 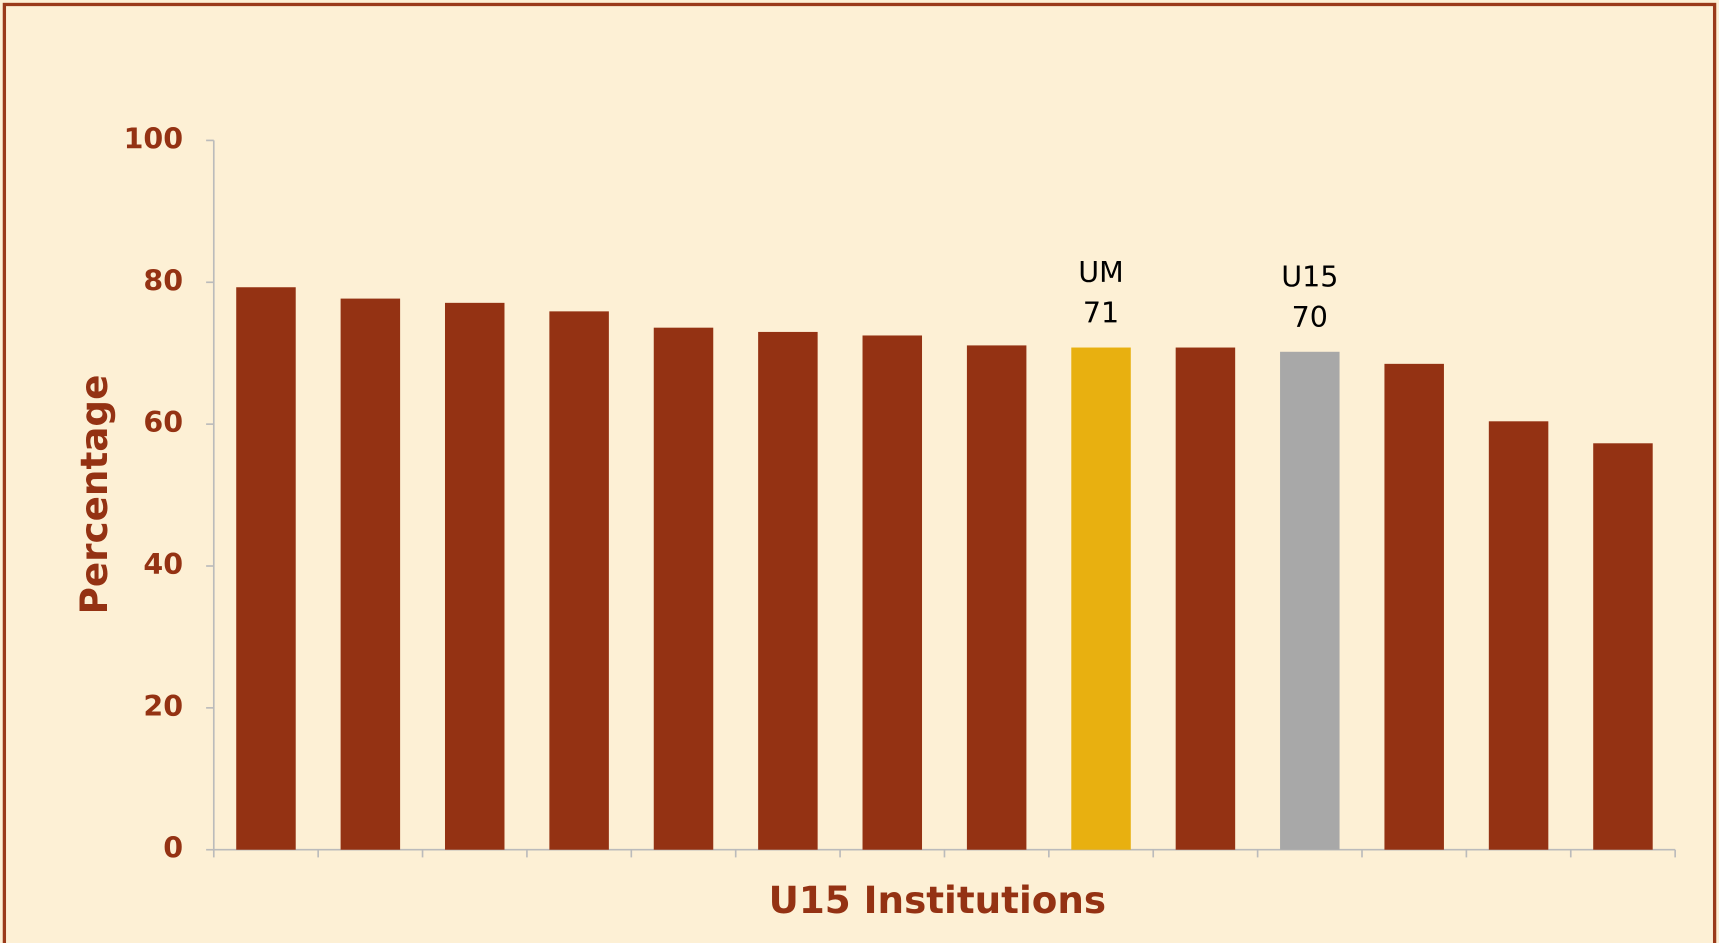 I want to click on y-tick-label: 20, so click(x=163, y=706).